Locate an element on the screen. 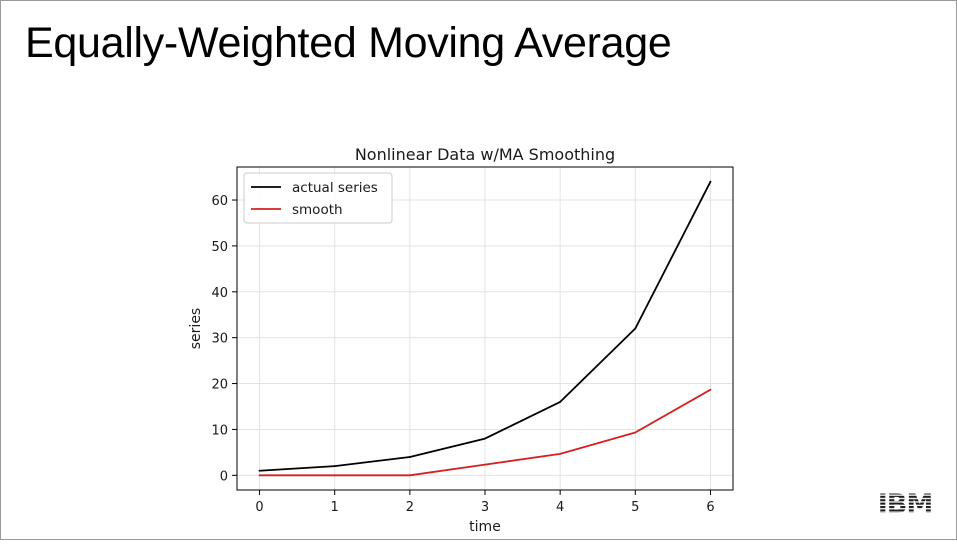 This screenshot has height=546, width=957. x-tick-label: 3 is located at coordinates (485, 507).